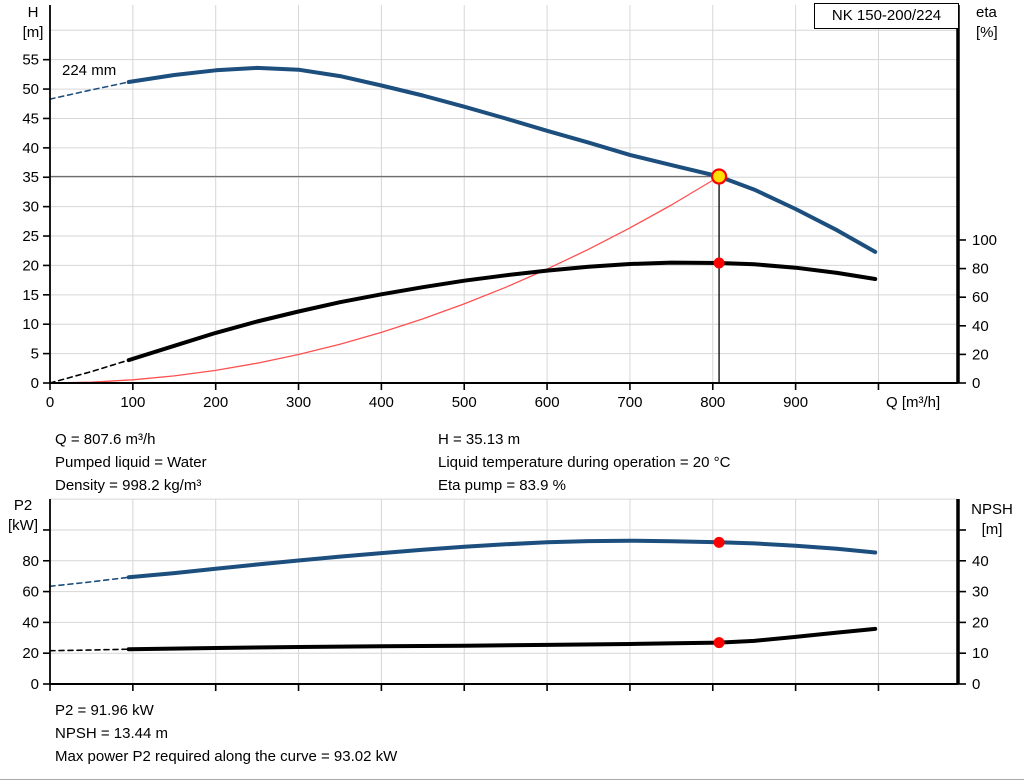 This screenshot has height=781, width=1024. What do you see at coordinates (980, 269) in the screenshot?
I see `tick-label-right: 80` at bounding box center [980, 269].